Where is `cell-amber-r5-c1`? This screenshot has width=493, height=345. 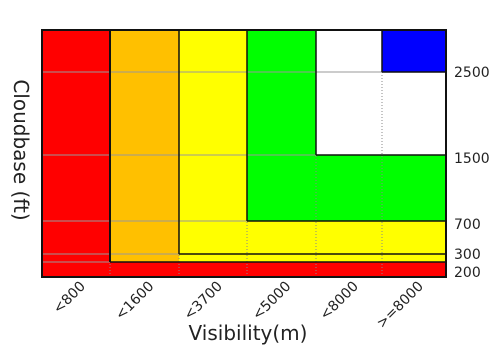 cell-amber-r5-c1 is located at coordinates (144, 51).